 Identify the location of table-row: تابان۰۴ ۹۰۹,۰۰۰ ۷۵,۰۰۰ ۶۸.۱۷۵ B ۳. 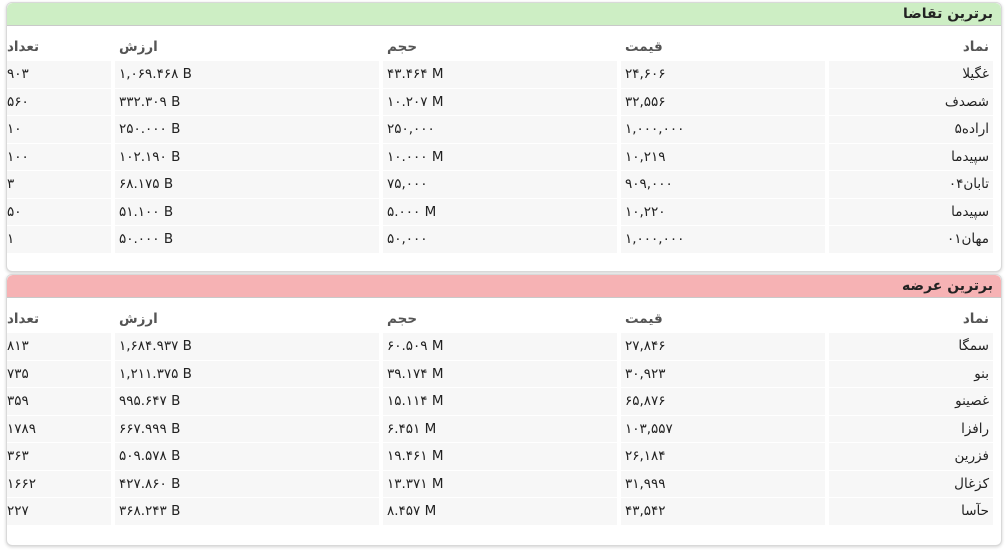
(500, 184).